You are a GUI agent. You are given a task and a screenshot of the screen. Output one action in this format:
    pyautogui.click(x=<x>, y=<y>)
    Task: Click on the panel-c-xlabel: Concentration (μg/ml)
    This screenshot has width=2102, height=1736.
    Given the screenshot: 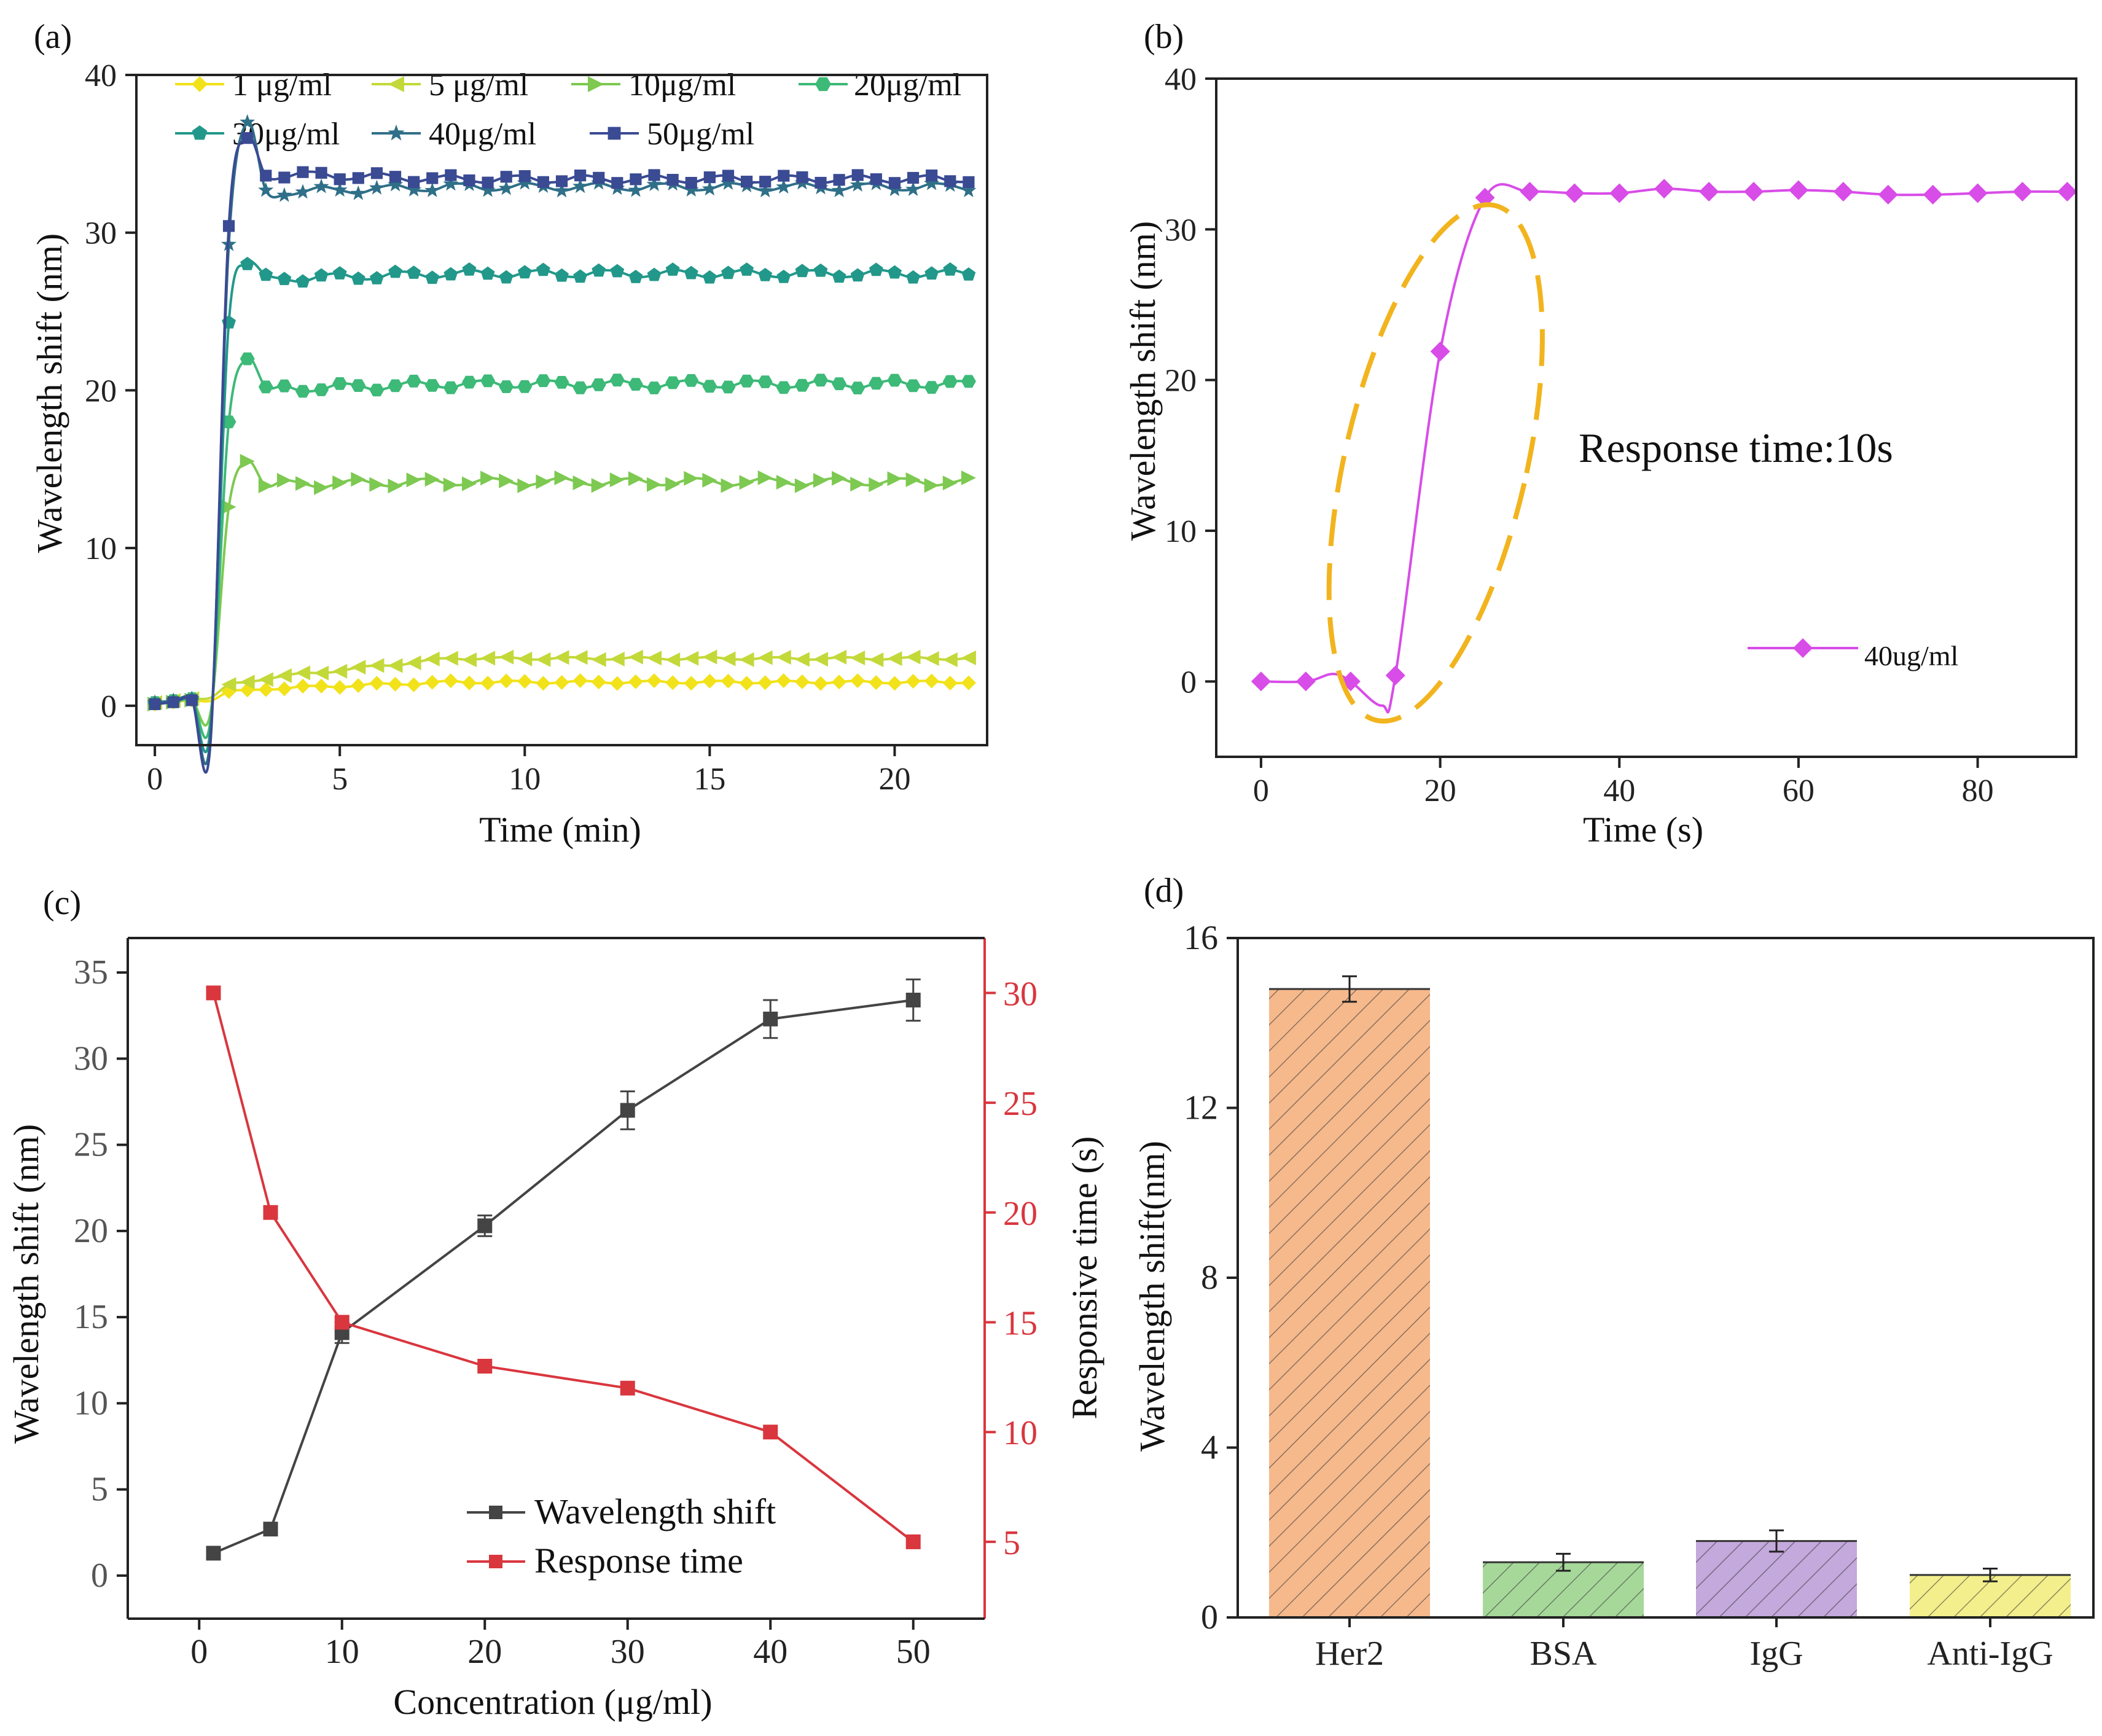 What is the action you would take?
    pyautogui.click(x=553, y=1702)
    